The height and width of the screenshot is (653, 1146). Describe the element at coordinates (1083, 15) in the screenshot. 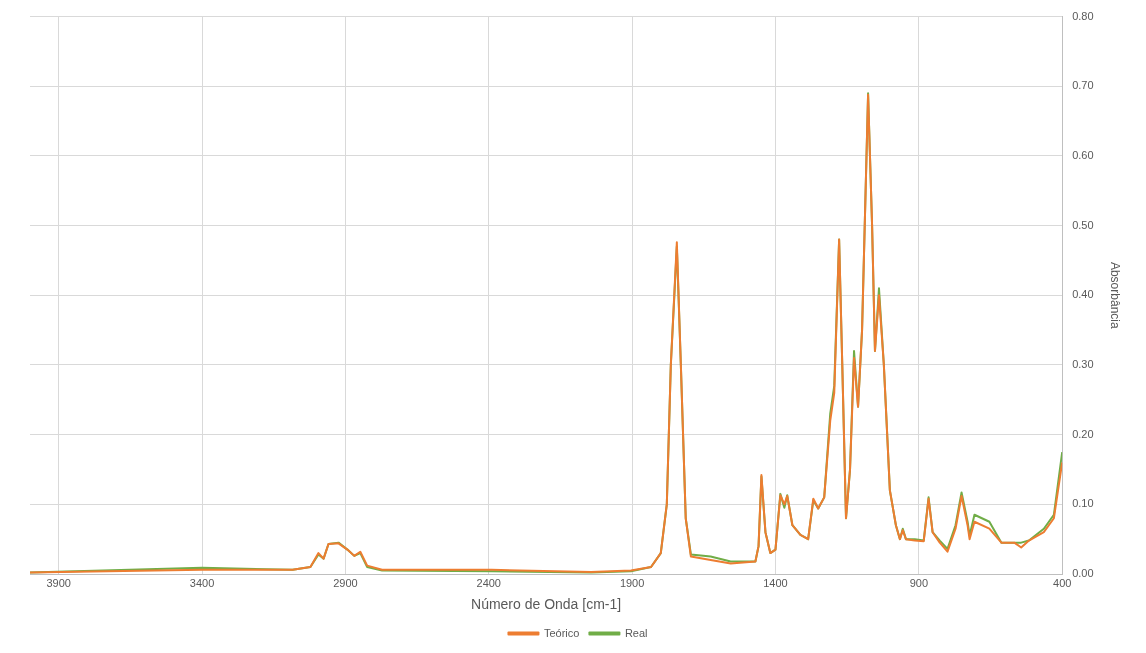

I see `y-tick-label: 0.80` at that location.